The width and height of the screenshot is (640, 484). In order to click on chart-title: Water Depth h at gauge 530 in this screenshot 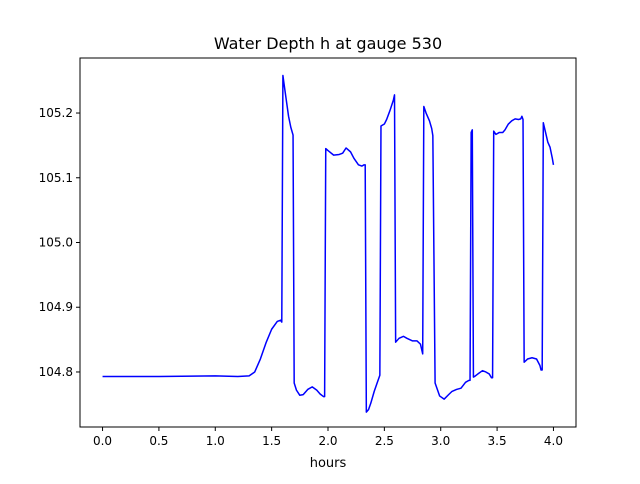, I will do `click(328, 43)`.